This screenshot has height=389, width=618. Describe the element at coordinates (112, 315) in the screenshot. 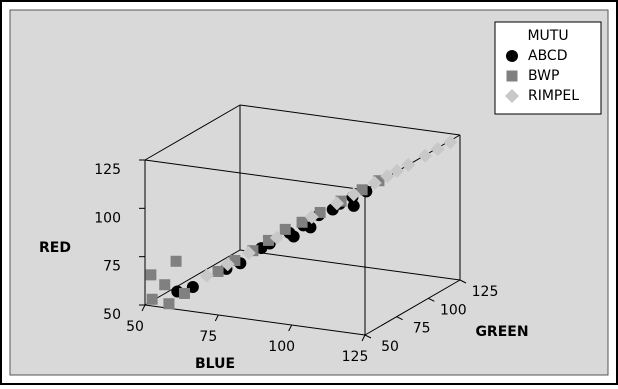

I see `z-tick-label: 50` at that location.